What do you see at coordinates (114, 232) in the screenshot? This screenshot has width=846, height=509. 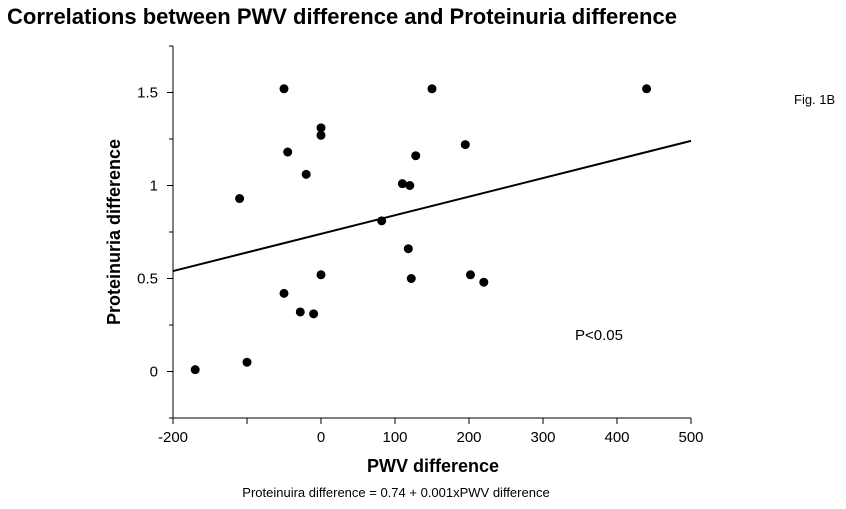 I see `y-axis-label: Proteinuria difference` at bounding box center [114, 232].